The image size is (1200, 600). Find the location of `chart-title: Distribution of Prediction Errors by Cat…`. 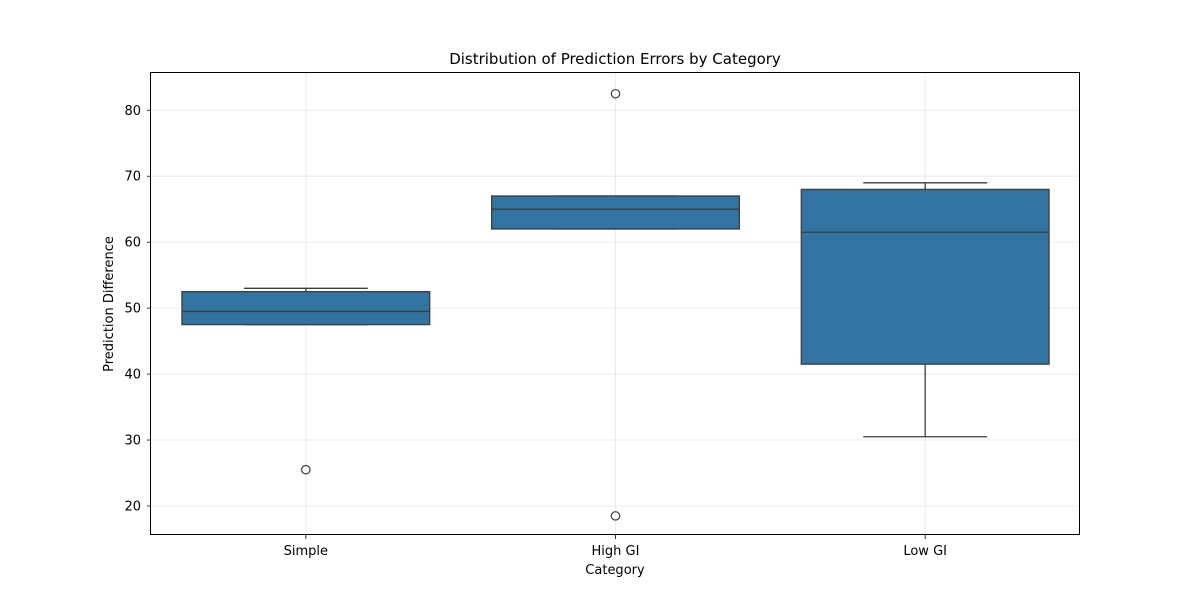

chart-title: Distribution of Prediction Errors by Cat… is located at coordinates (615, 59).